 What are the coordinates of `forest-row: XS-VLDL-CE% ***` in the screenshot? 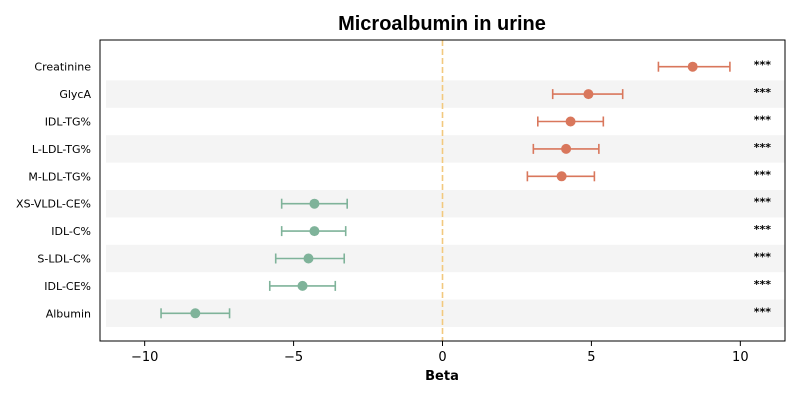 It's located at (393, 203).